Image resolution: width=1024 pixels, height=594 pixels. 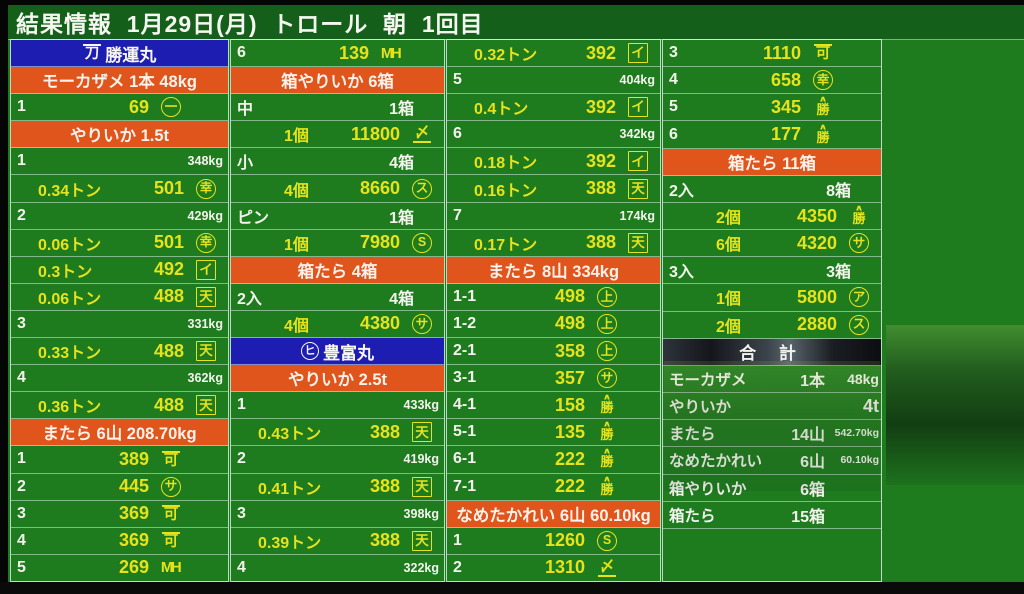 What do you see at coordinates (457, 80) in the screenshot?
I see `lot-number: 5` at bounding box center [457, 80].